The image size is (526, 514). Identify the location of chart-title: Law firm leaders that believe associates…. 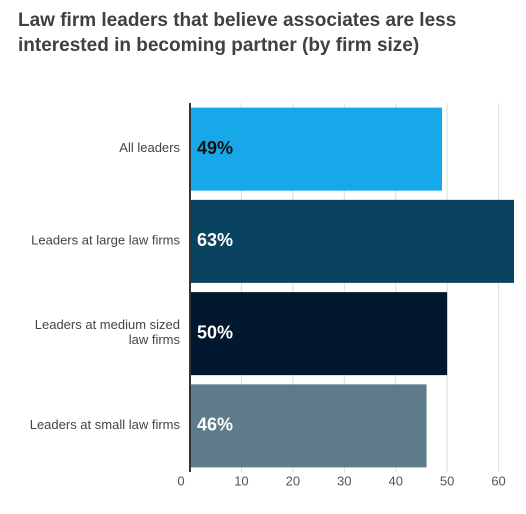
(237, 33).